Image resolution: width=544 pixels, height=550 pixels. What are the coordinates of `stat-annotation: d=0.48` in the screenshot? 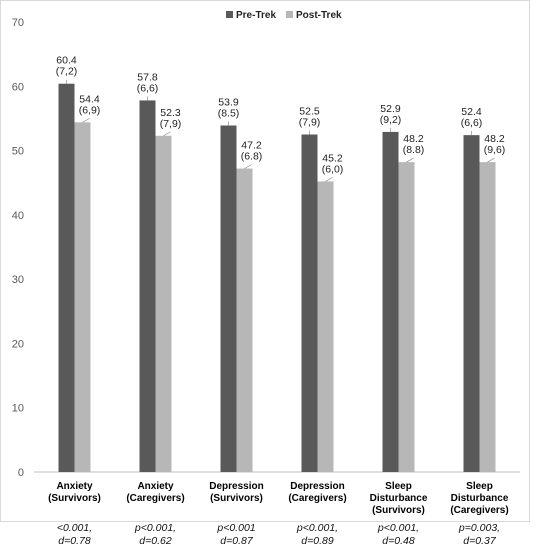 It's located at (398, 541).